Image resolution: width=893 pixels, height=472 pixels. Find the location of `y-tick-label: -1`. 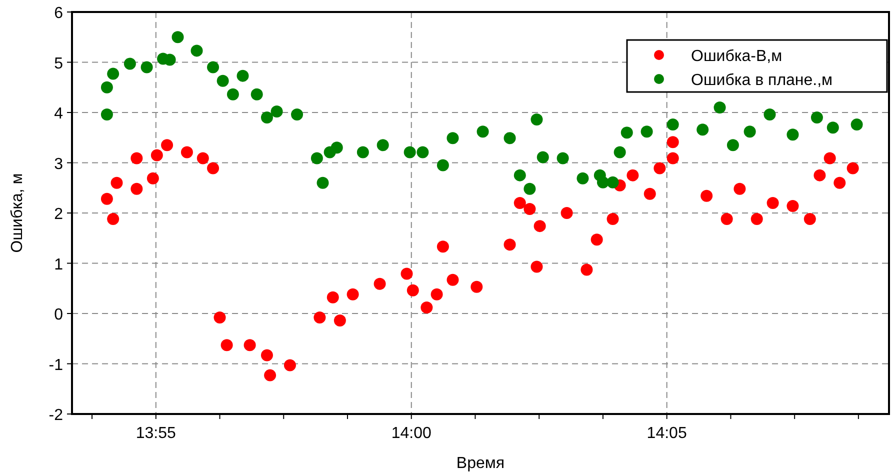

y-tick-label: -1 is located at coordinates (56, 365).